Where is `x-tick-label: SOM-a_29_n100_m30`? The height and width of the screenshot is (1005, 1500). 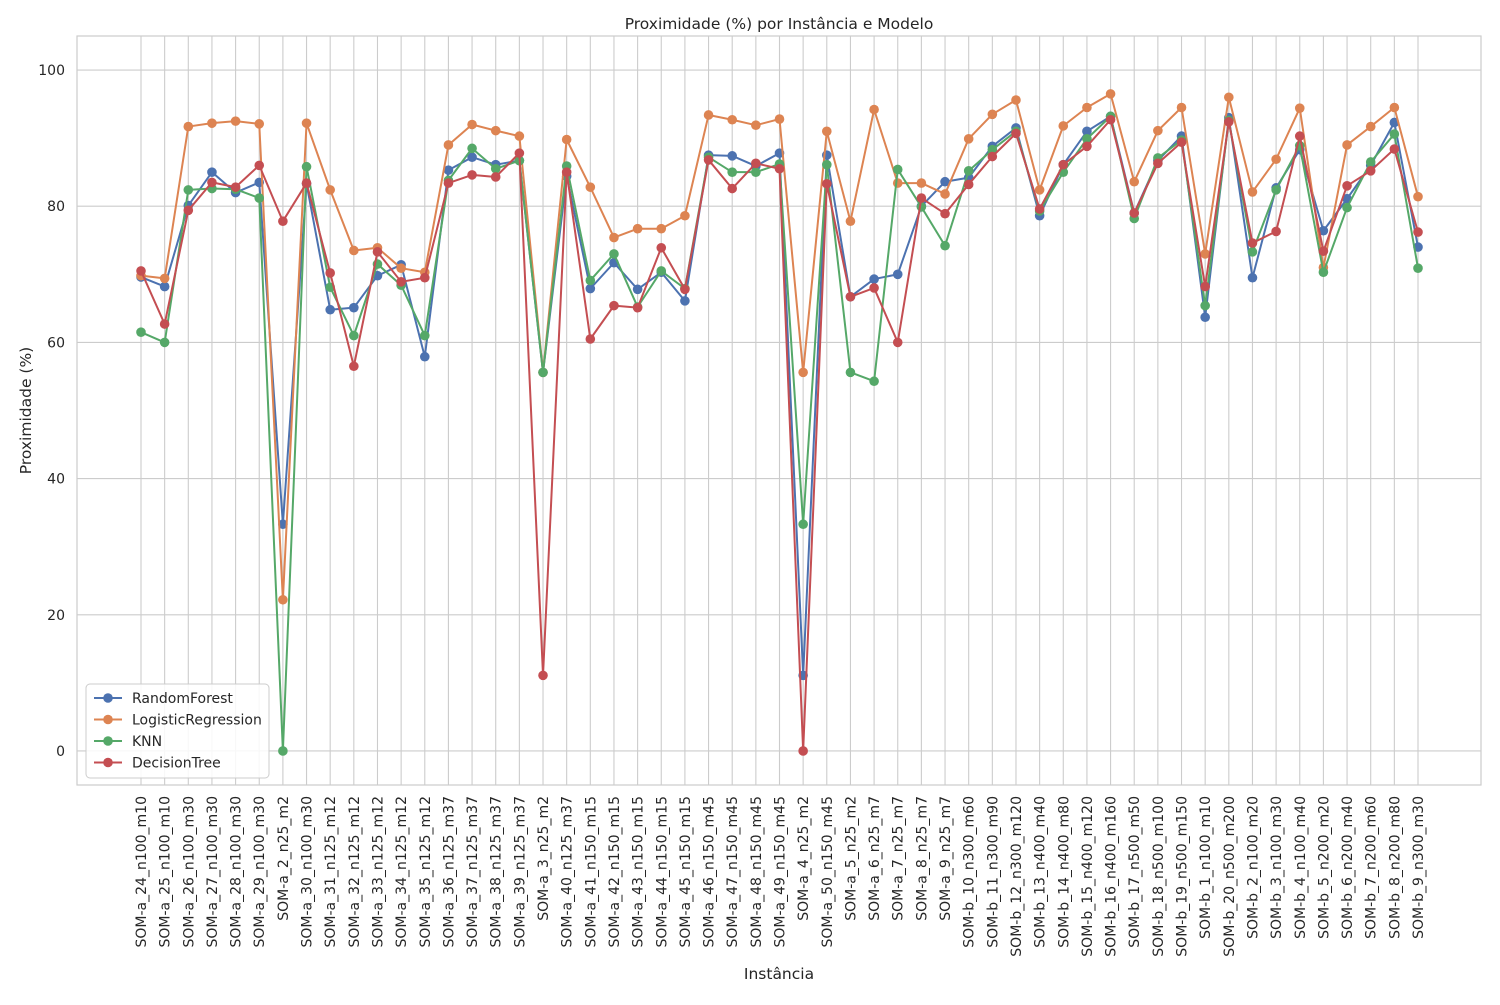
x-tick-label: SOM-a_29_n100_m30 is located at coordinates (260, 871).